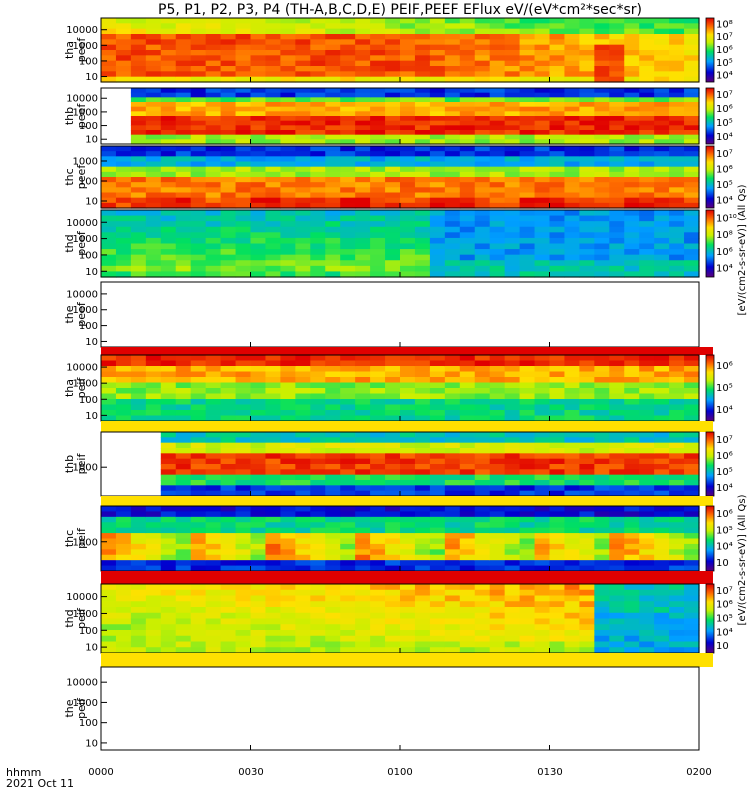 The image size is (750, 800). I want to click on y-tick-label: 10, so click(91, 202).